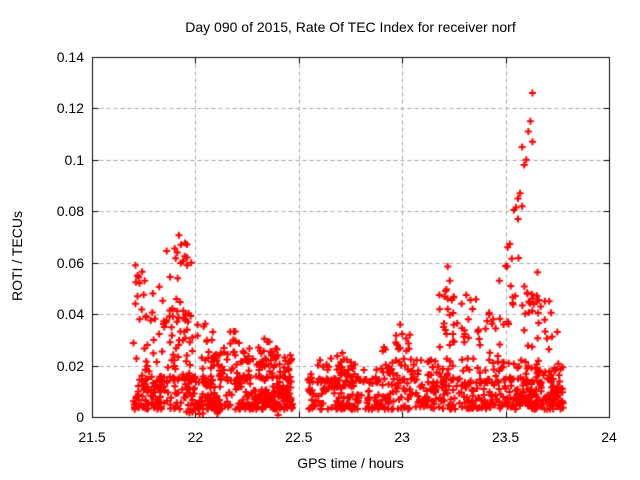 This screenshot has width=640, height=480. I want to click on x-tick-label: 21.5, so click(92, 437).